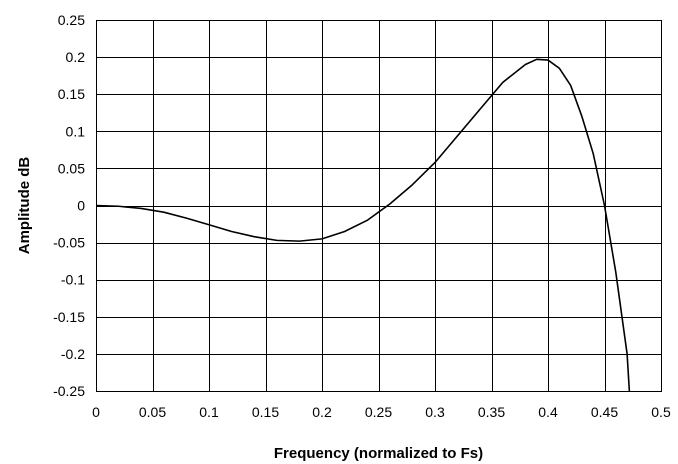  Describe the element at coordinates (69, 243) in the screenshot. I see `y-tick-label: -0.05` at that location.